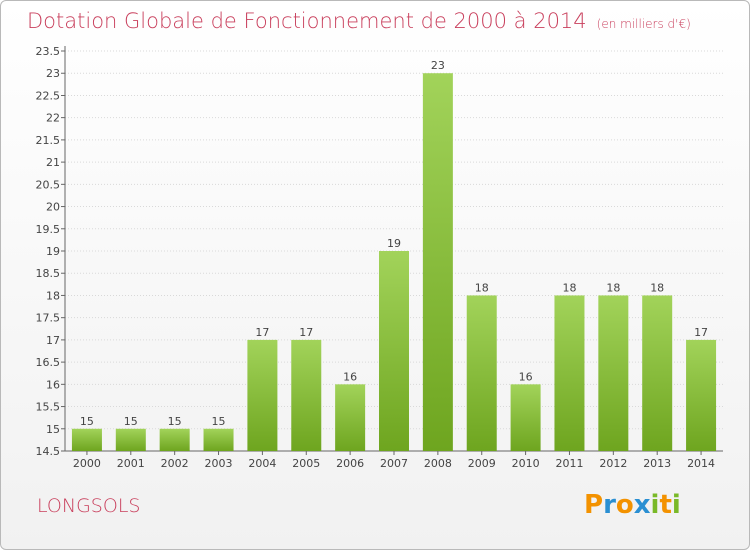 Image resolution: width=750 pixels, height=550 pixels. I want to click on logo-letter: o, so click(624, 505).